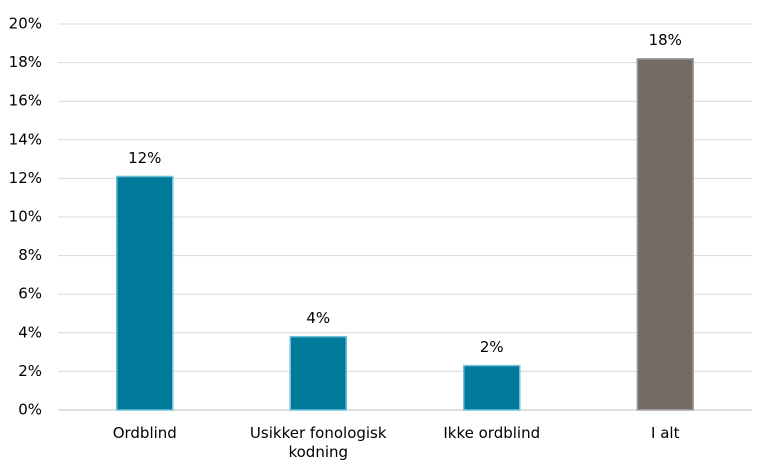  Describe the element at coordinates (30, 294) in the screenshot. I see `y-tick-label: 6%` at that location.